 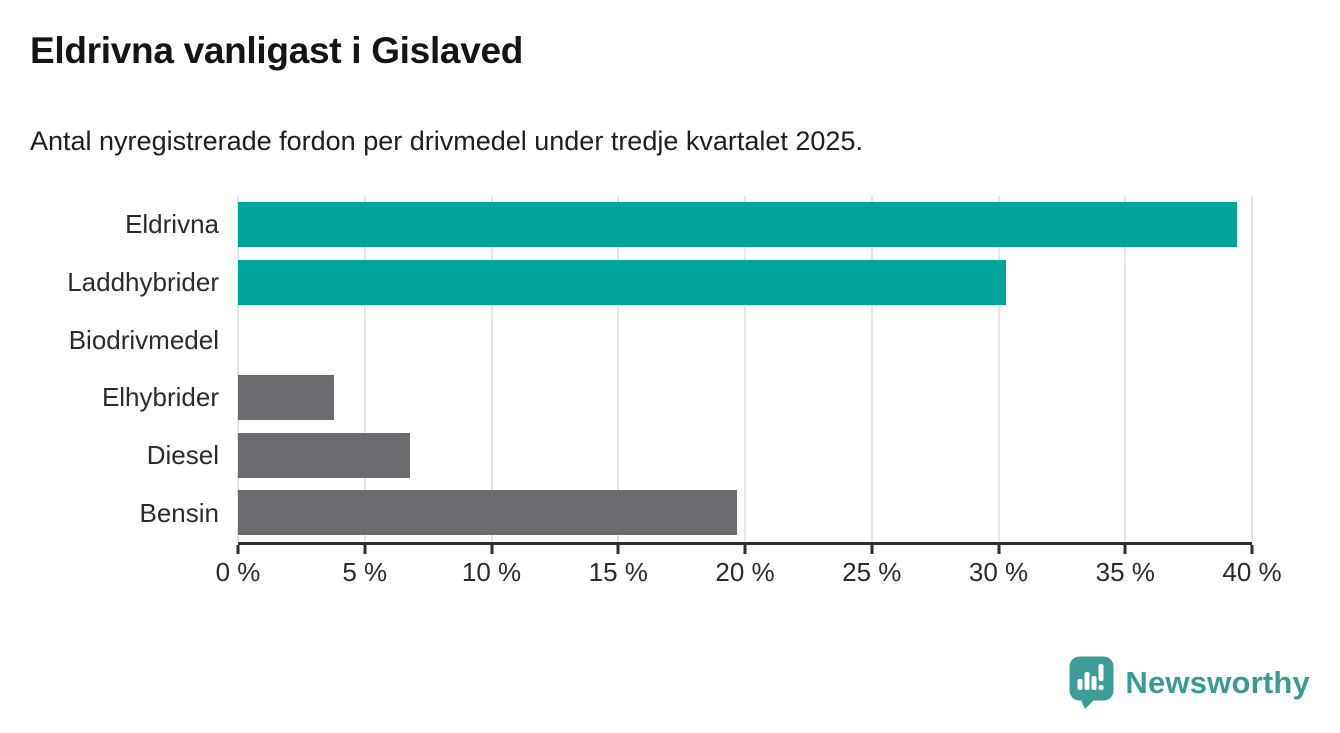 What do you see at coordinates (745, 572) in the screenshot?
I see `x-tick-label: 20 %` at bounding box center [745, 572].